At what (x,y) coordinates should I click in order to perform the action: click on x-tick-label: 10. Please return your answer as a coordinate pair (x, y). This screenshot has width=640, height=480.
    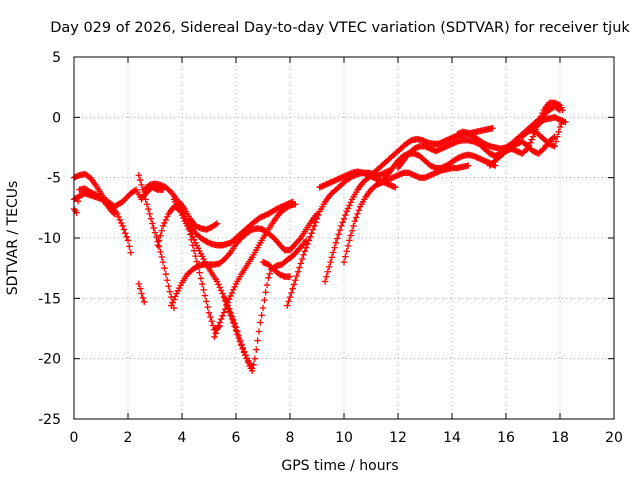
    Looking at the image, I should click on (344, 438).